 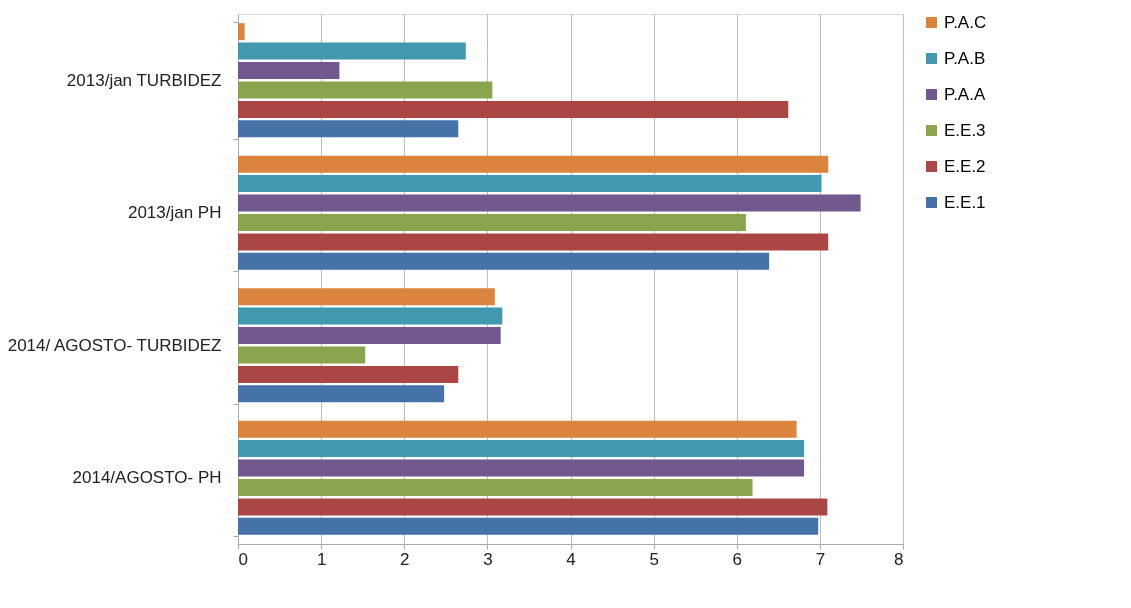 I want to click on x-tick-label: 0, so click(x=243, y=559).